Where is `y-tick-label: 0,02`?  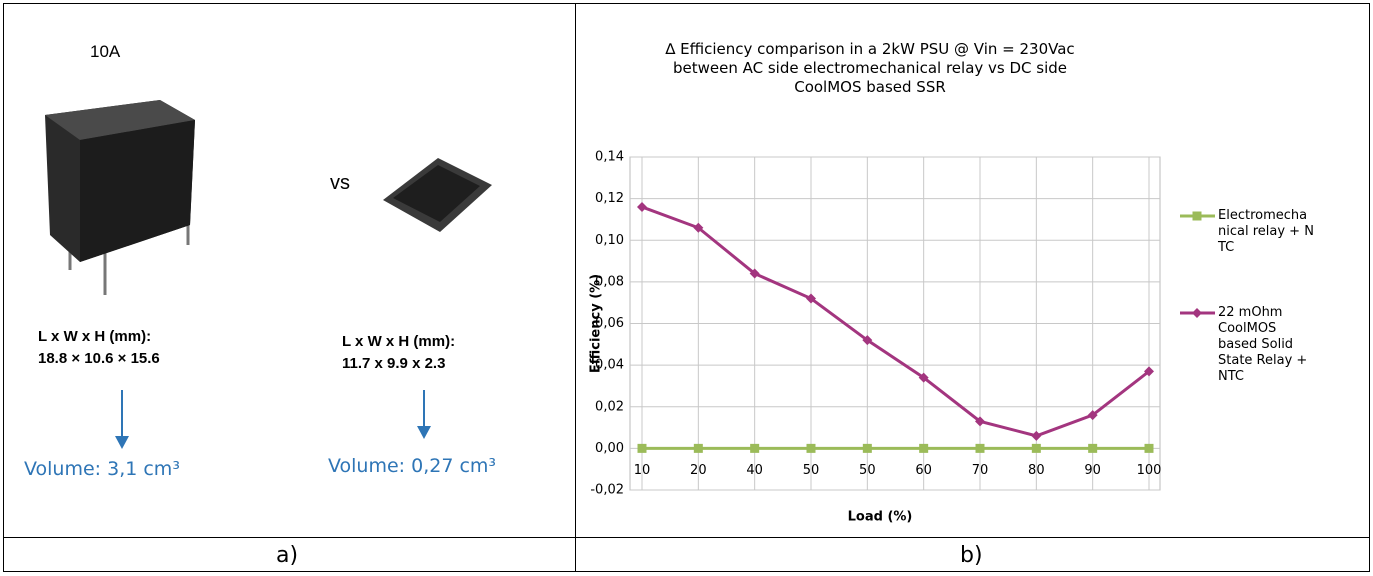
y-tick-label: 0,02 is located at coordinates (609, 406).